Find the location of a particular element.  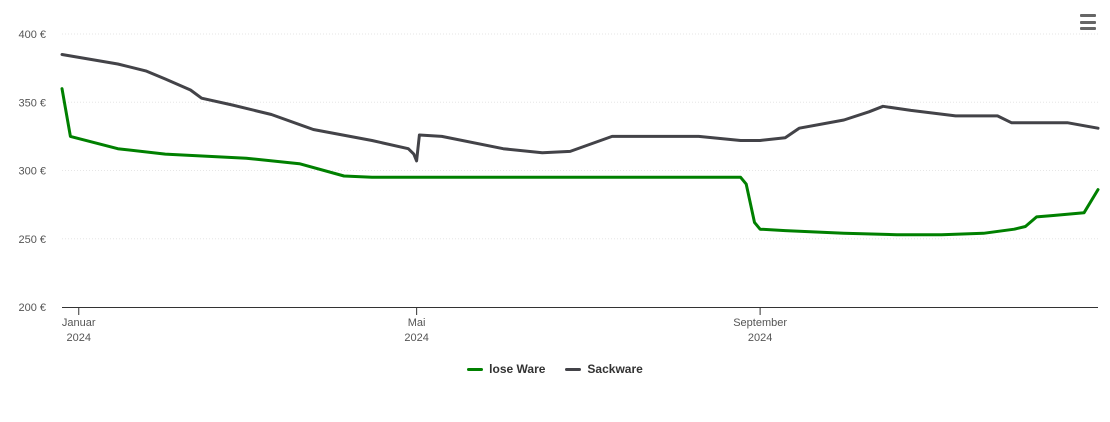

x-tick-label-month: September is located at coordinates (760, 323).